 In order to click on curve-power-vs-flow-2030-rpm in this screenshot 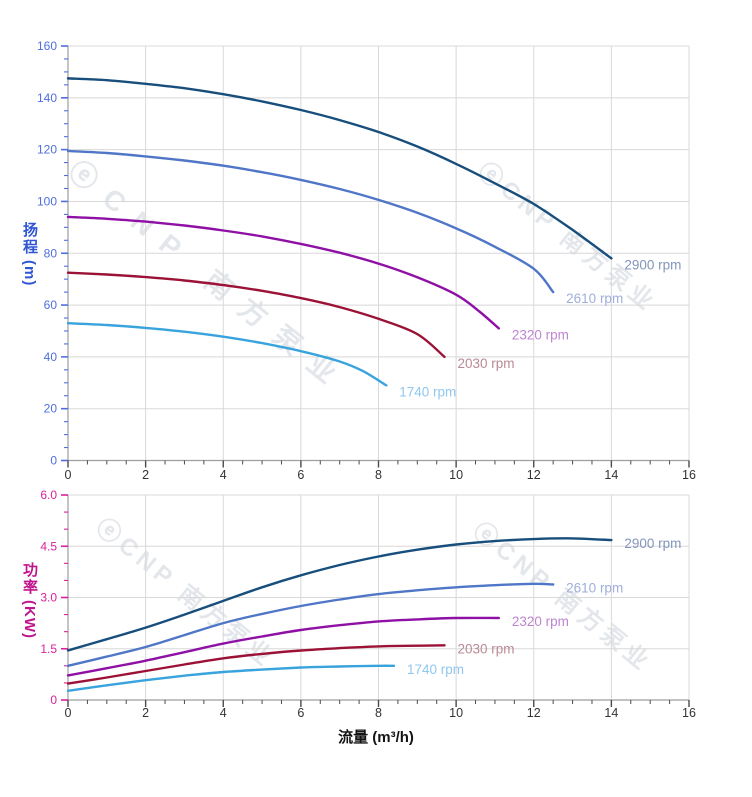, I will do `click(256, 664)`.